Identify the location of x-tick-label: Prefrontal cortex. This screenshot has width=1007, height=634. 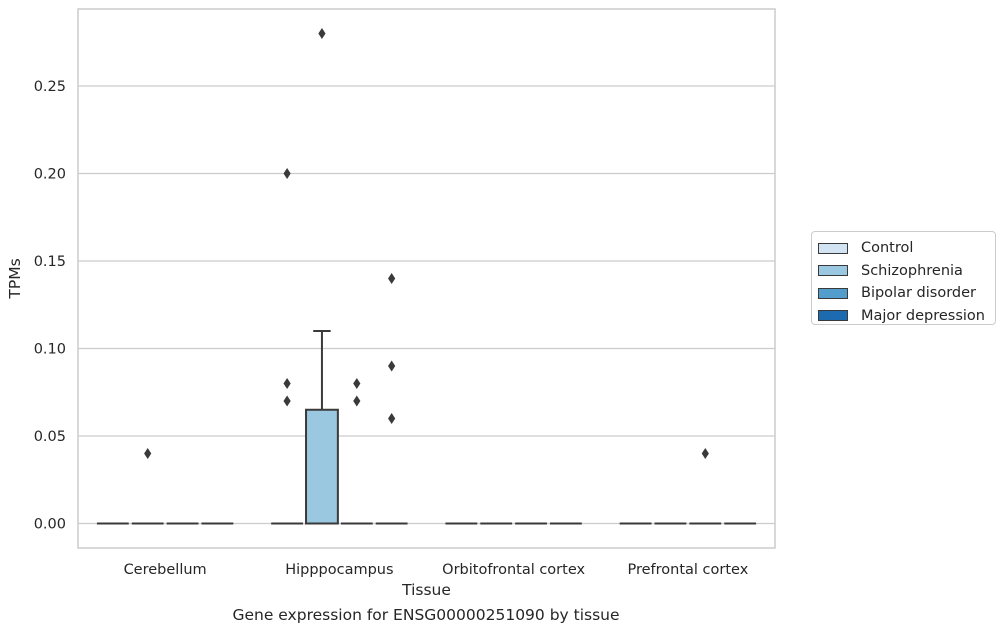
(687, 570).